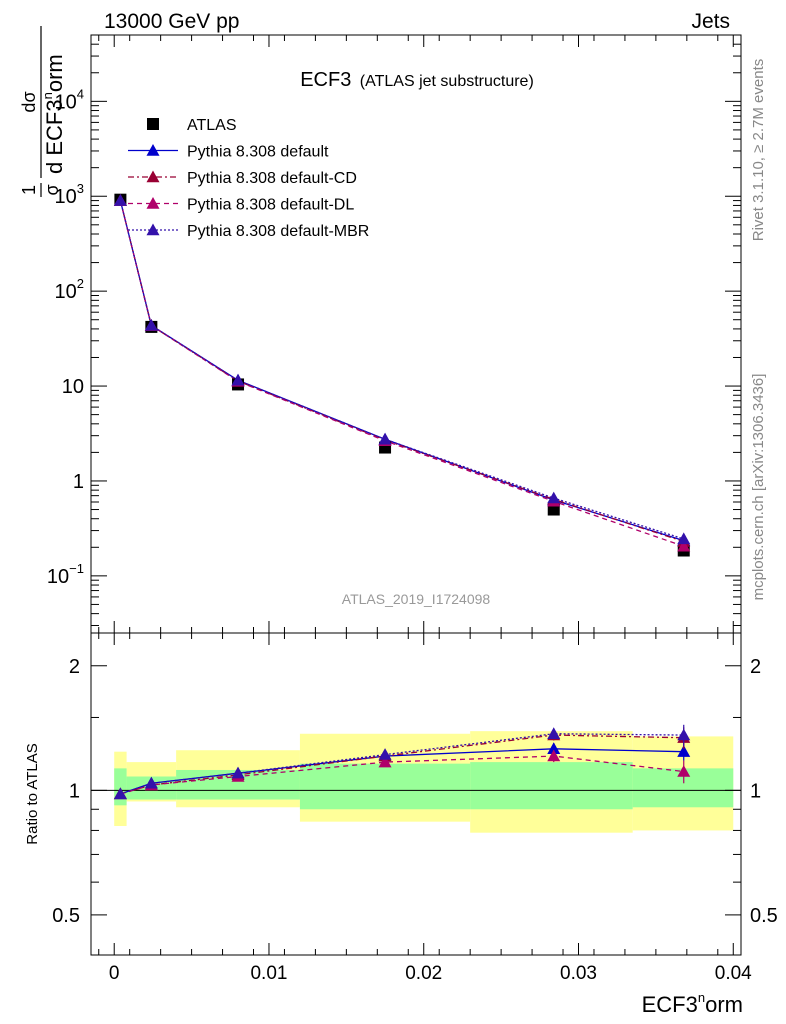 This screenshot has width=786, height=1024. Describe the element at coordinates (270, 205) in the screenshot. I see `legend-label: Pythia 8.308 default-DL` at that location.